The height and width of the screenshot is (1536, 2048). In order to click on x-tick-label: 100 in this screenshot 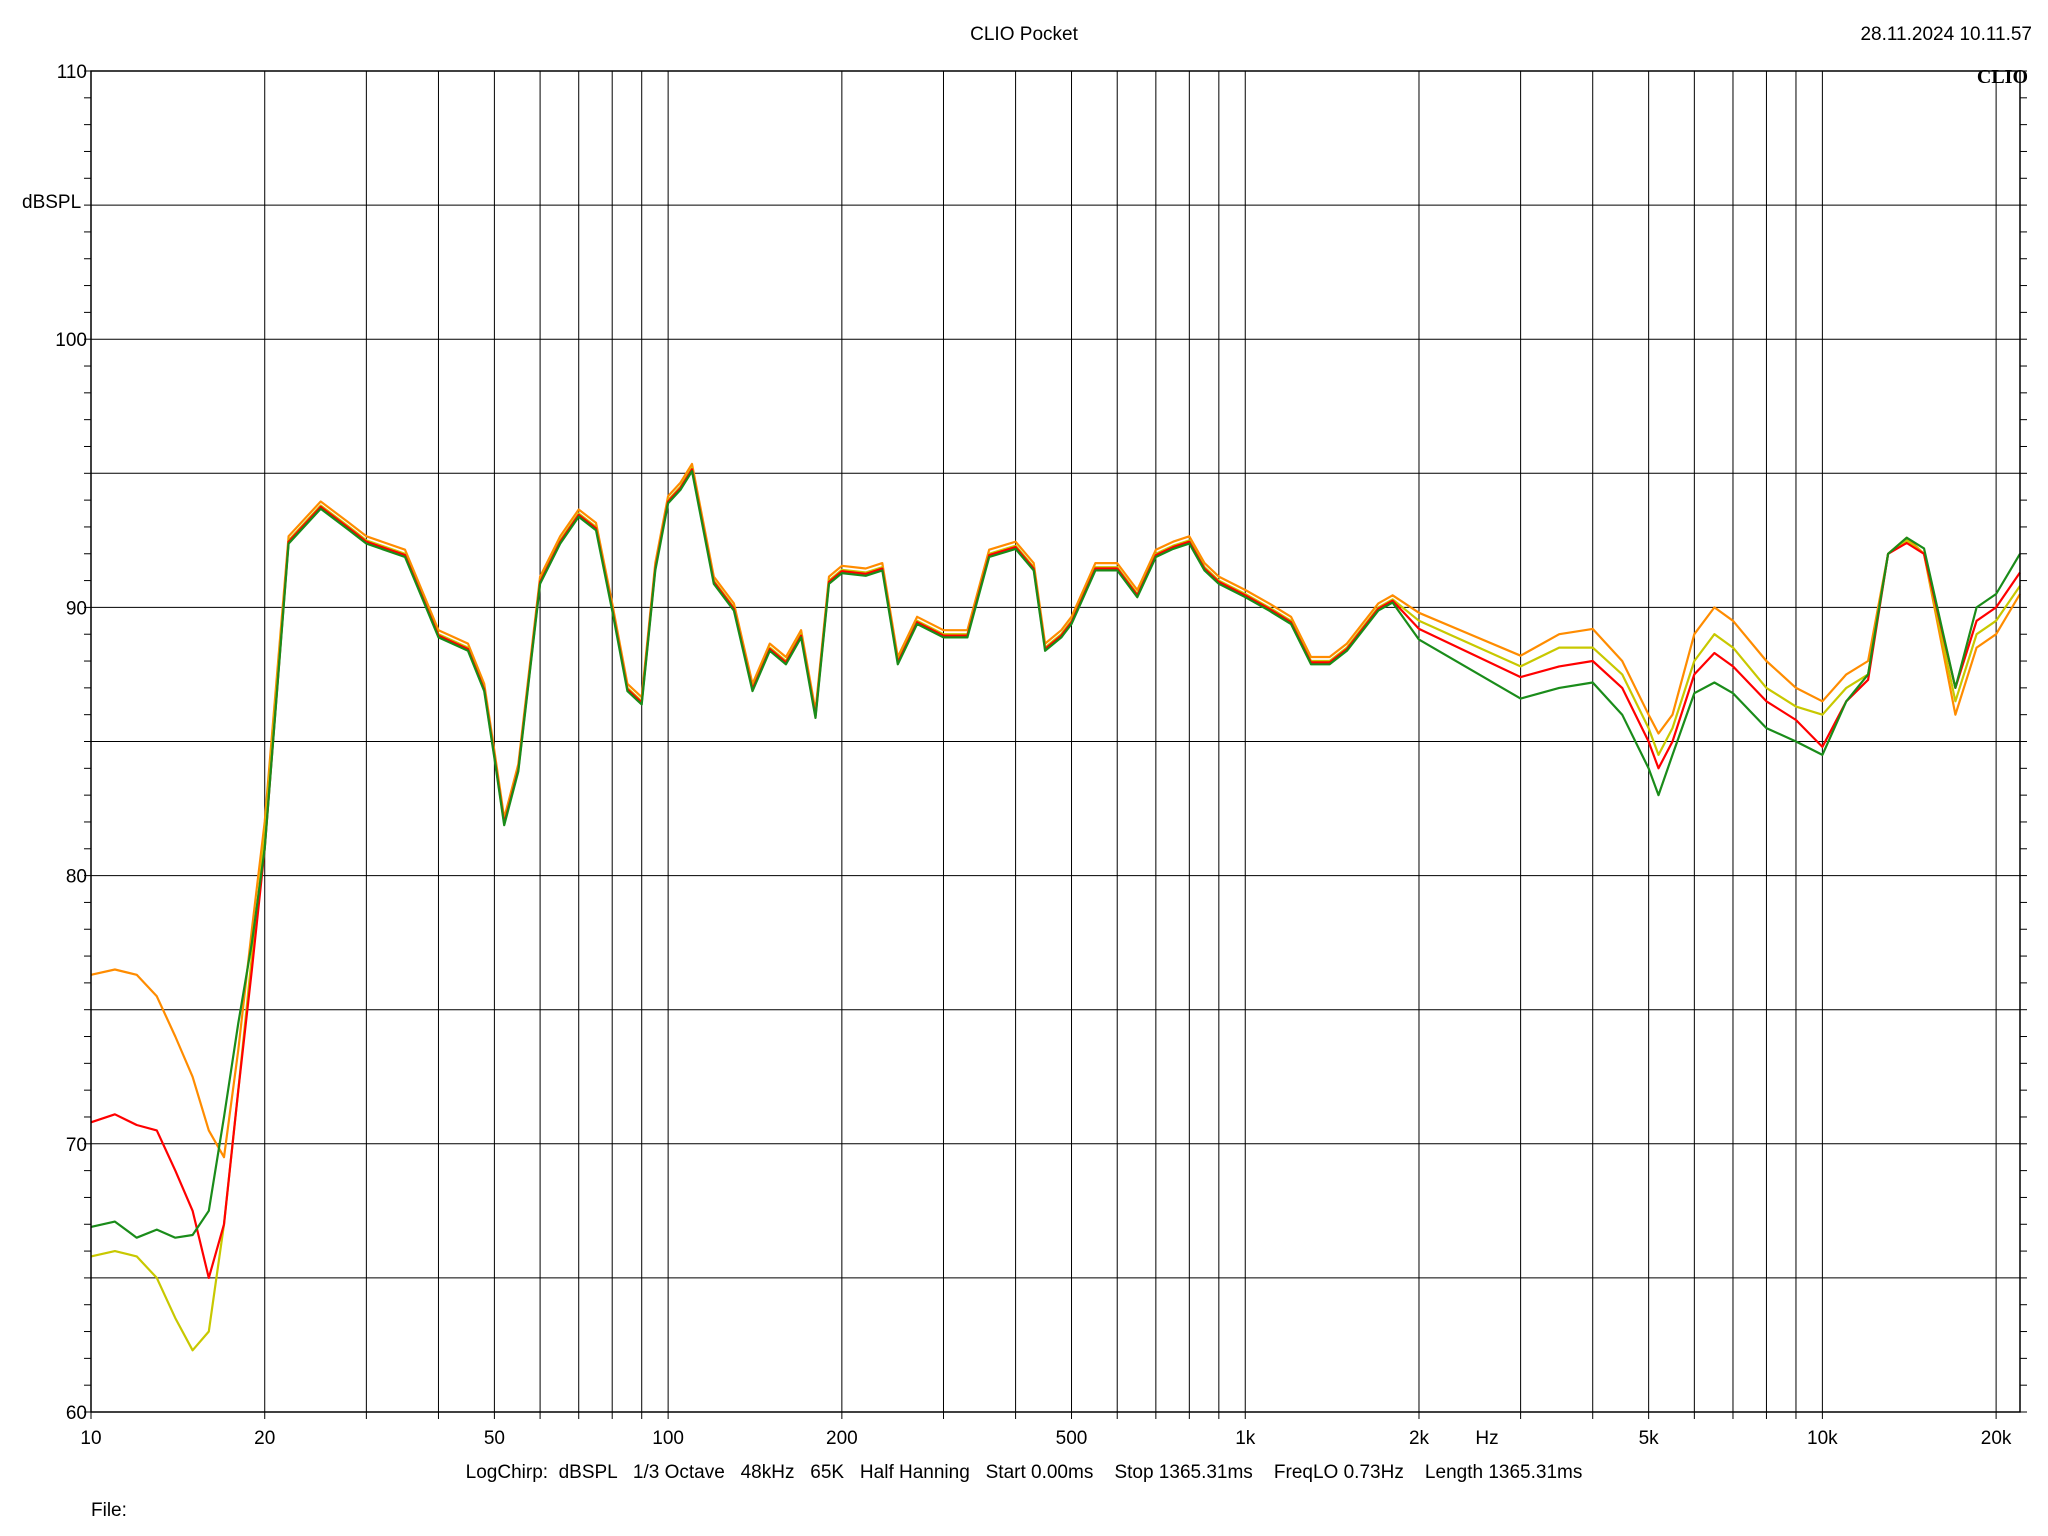, I will do `click(668, 1438)`.